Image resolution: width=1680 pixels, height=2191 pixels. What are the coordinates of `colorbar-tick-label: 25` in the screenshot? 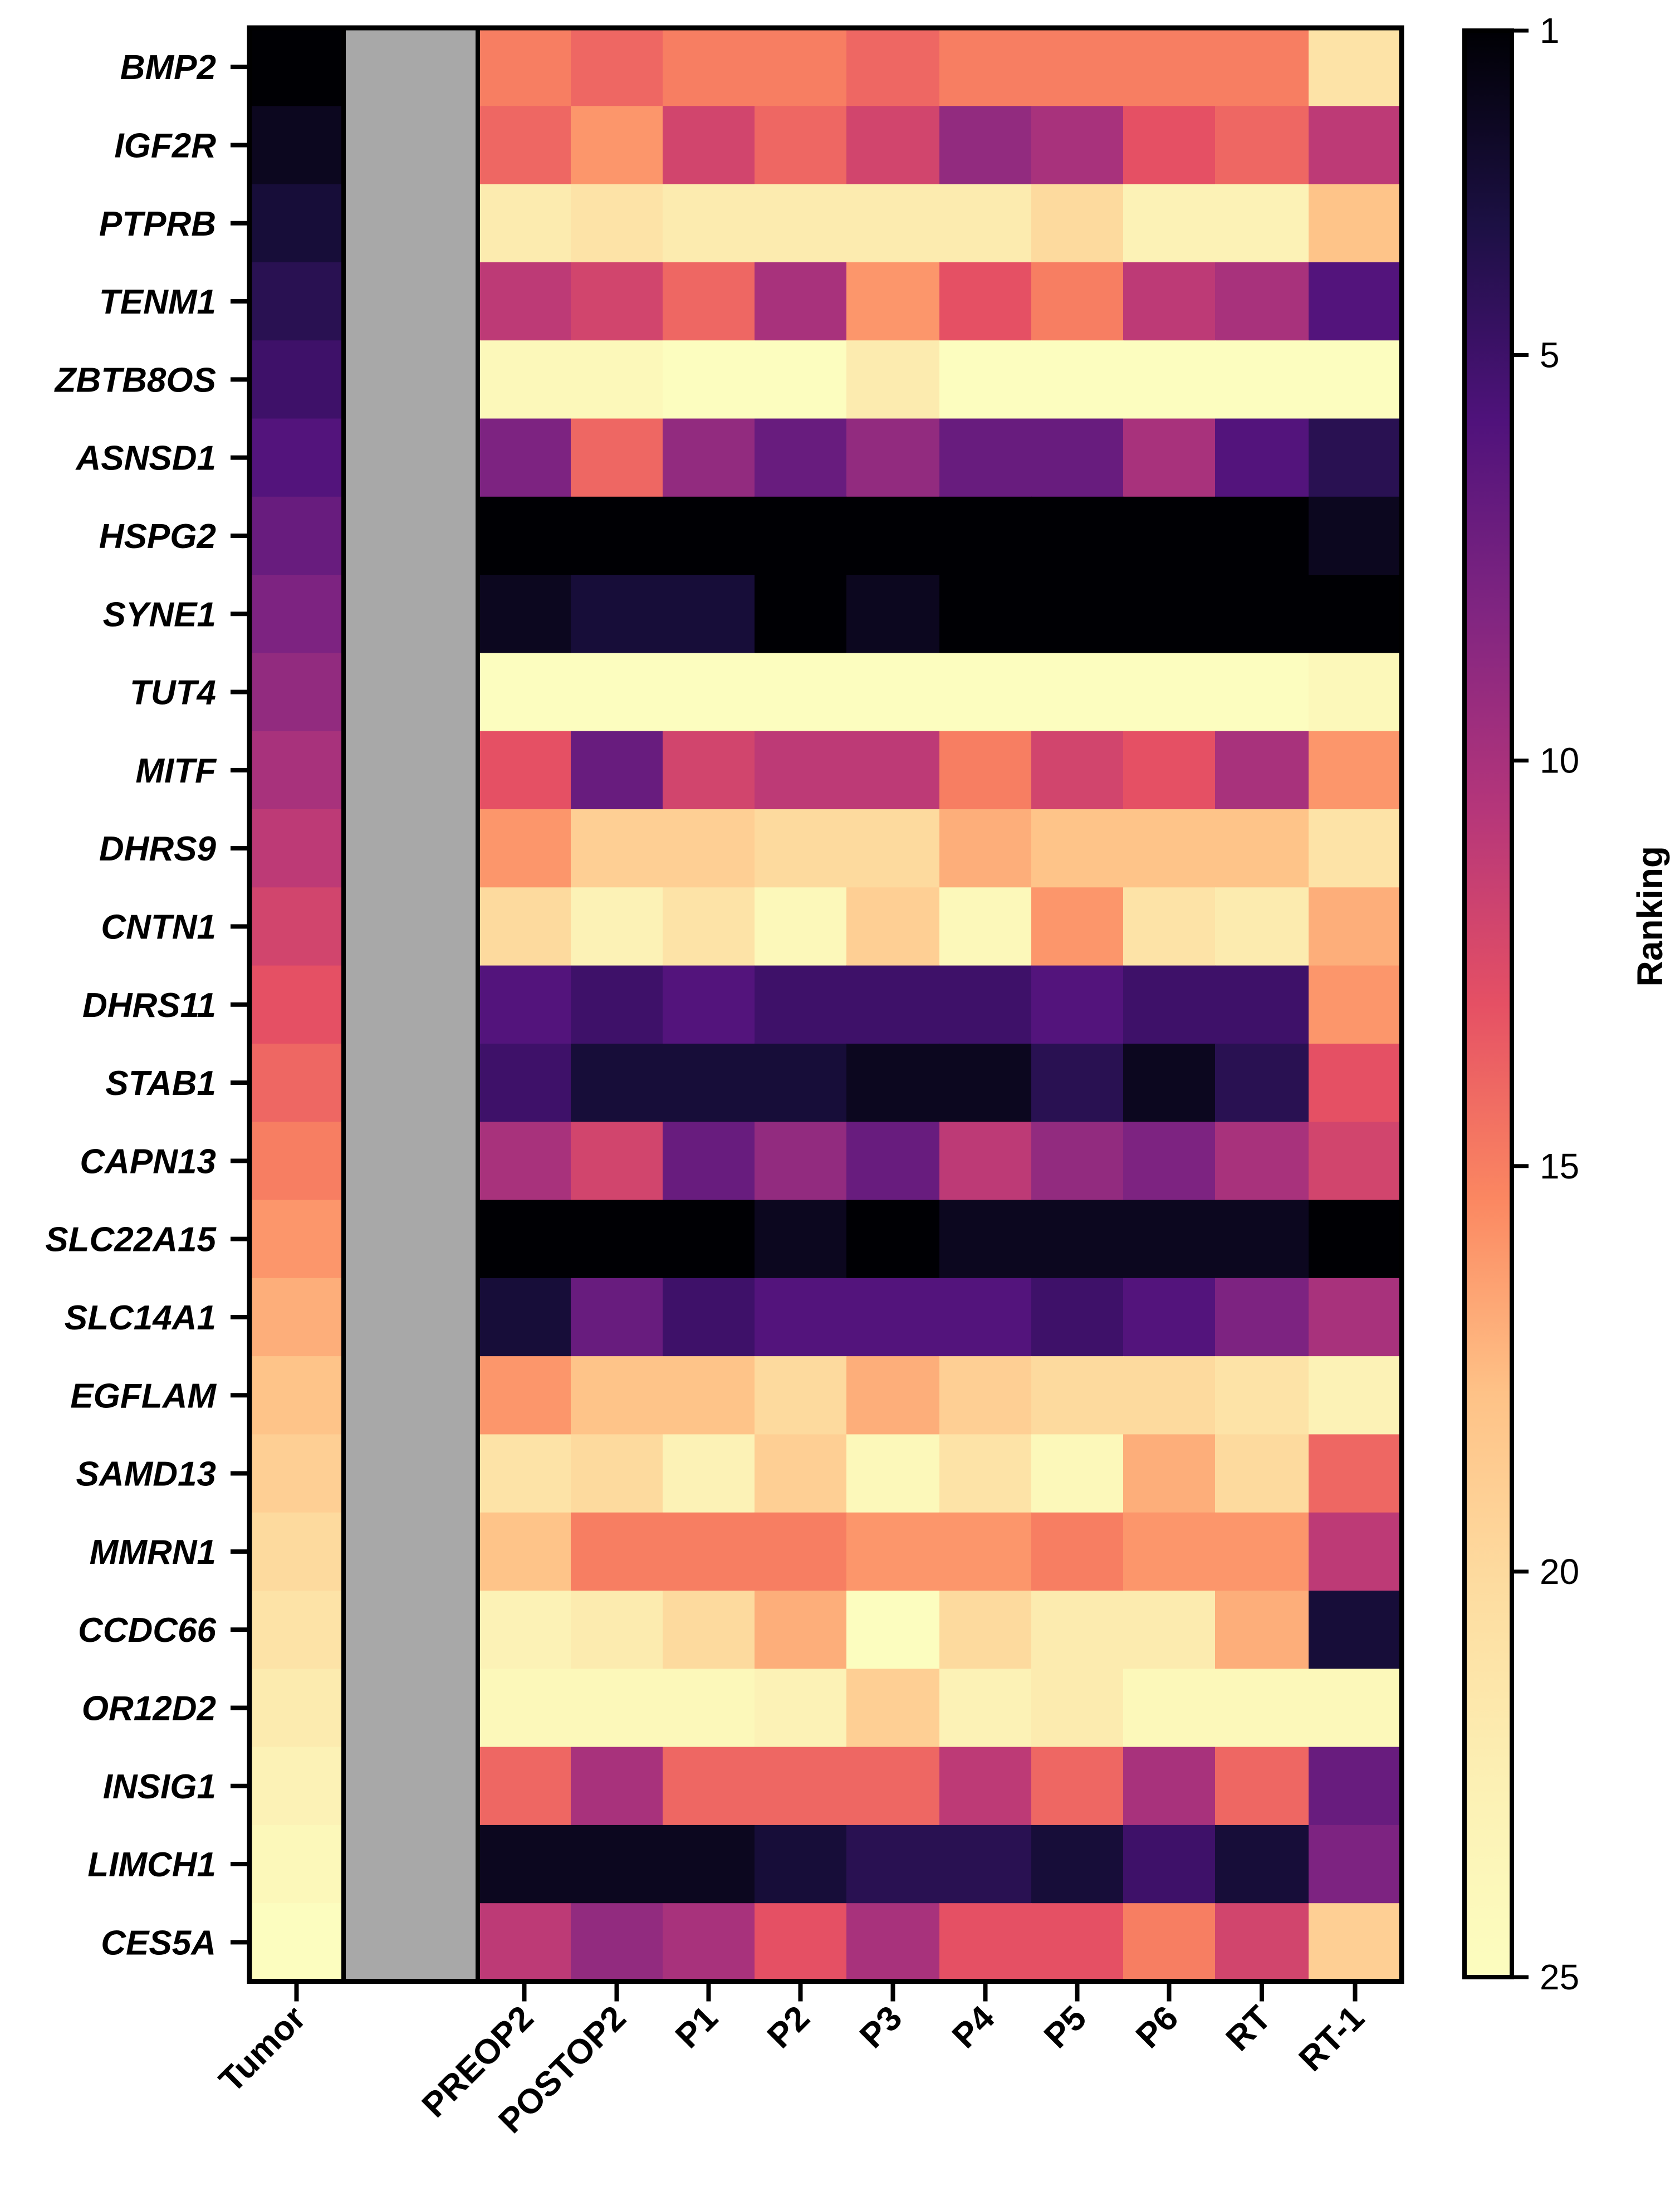 It's located at (1559, 1977).